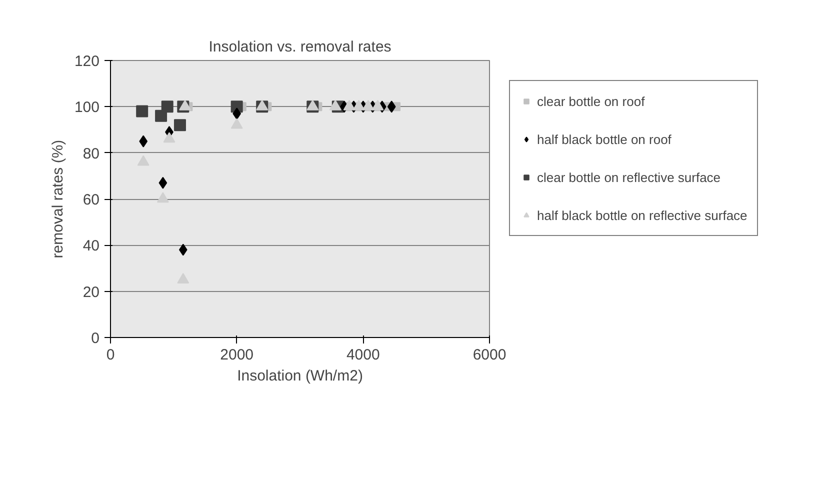  Describe the element at coordinates (300, 376) in the screenshot. I see `x-axis-title: Insolation (Wh/m2)` at that location.